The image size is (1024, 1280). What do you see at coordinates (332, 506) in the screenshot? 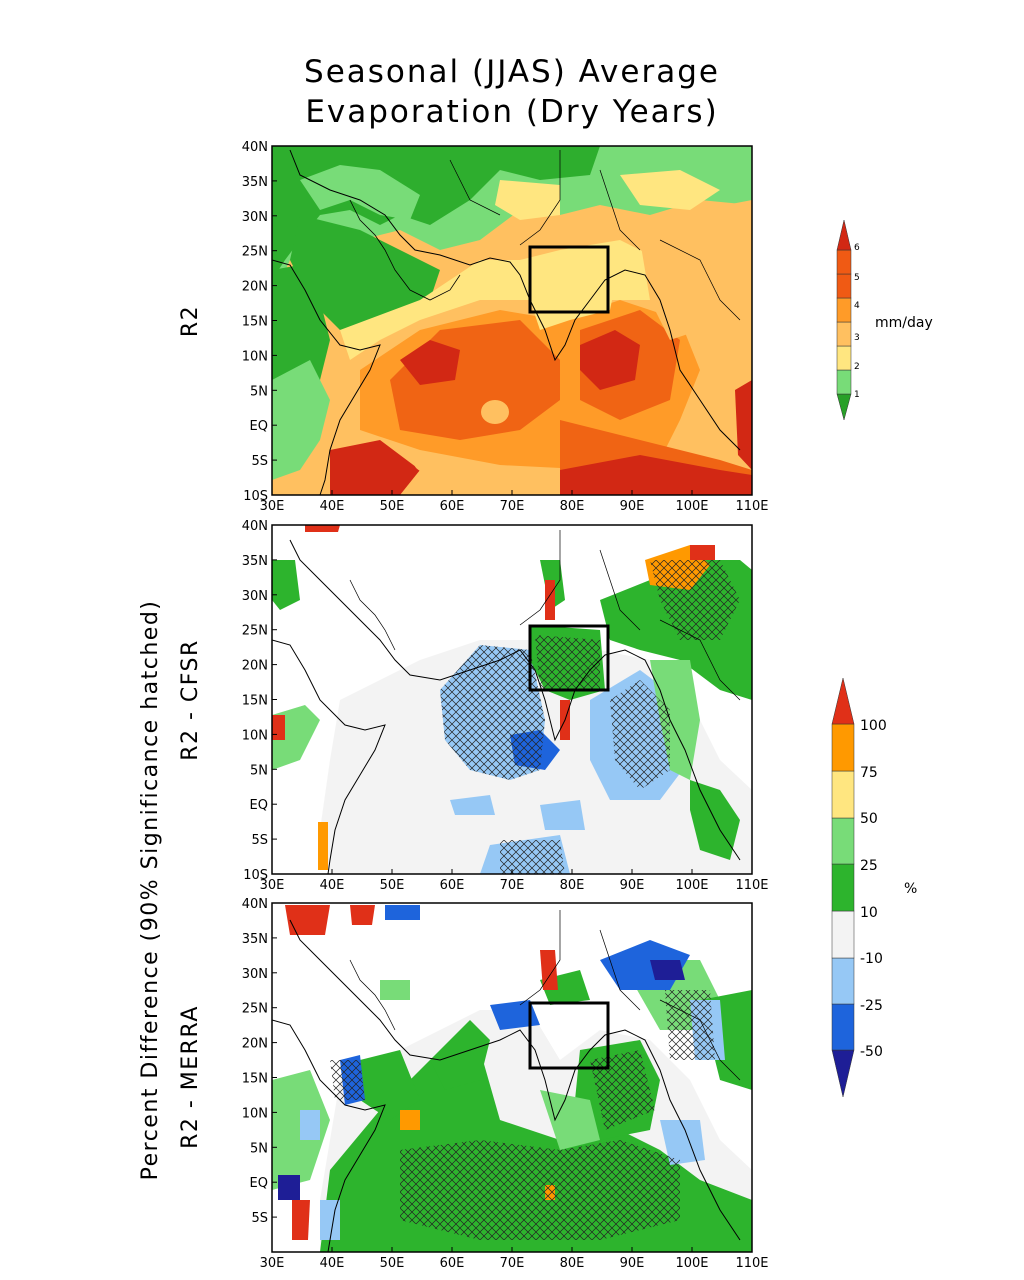
I see `panel1-lon-tick-label: 40E` at bounding box center [332, 506].